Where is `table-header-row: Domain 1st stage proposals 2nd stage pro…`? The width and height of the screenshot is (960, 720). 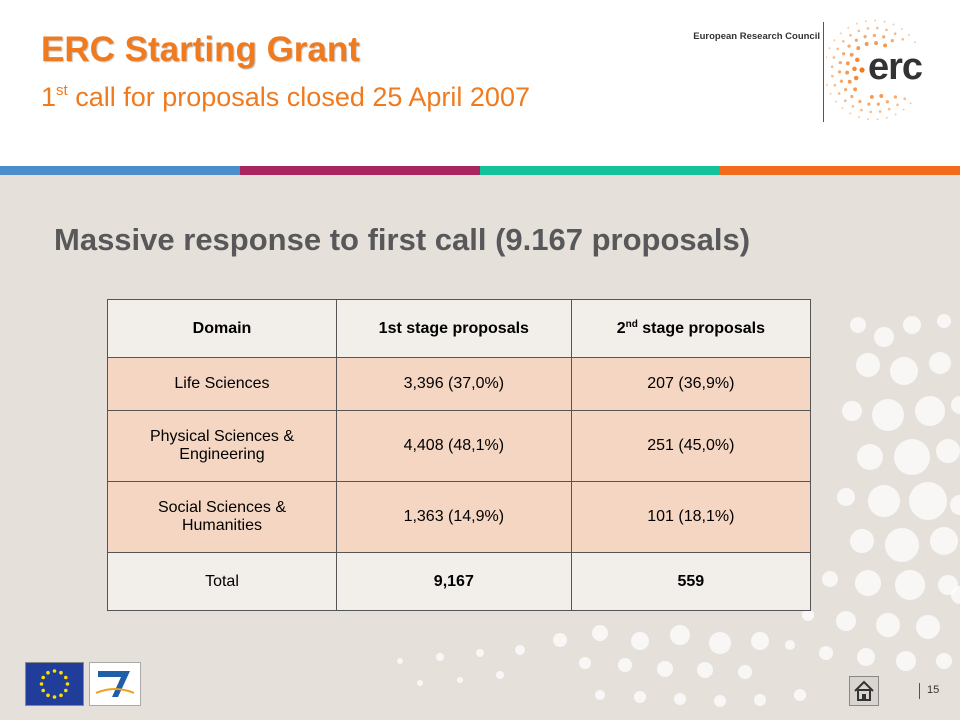 table-header-row: Domain 1st stage proposals 2nd stage pro… is located at coordinates (459, 328).